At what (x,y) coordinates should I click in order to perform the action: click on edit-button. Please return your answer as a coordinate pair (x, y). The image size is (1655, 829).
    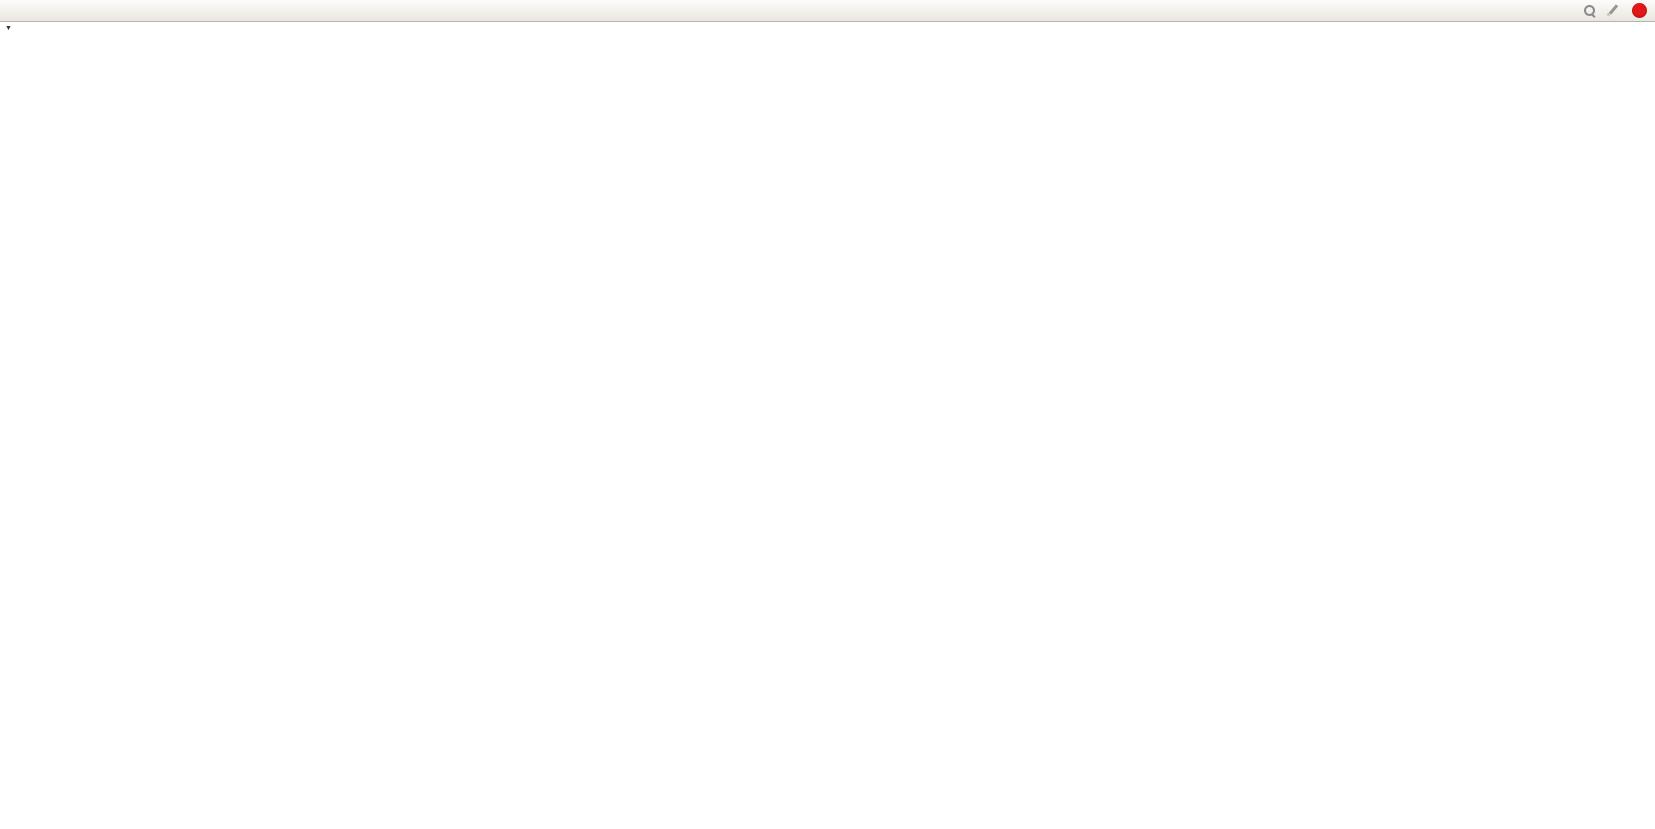
    Looking at the image, I should click on (1612, 11).